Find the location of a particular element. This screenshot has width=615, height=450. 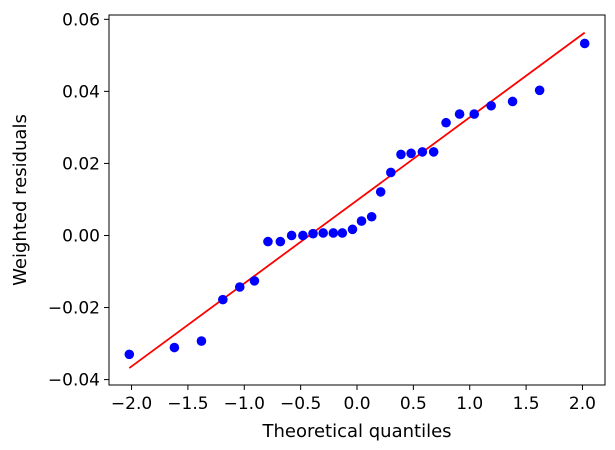

y-tick-label: 0.00 is located at coordinates (81, 236).